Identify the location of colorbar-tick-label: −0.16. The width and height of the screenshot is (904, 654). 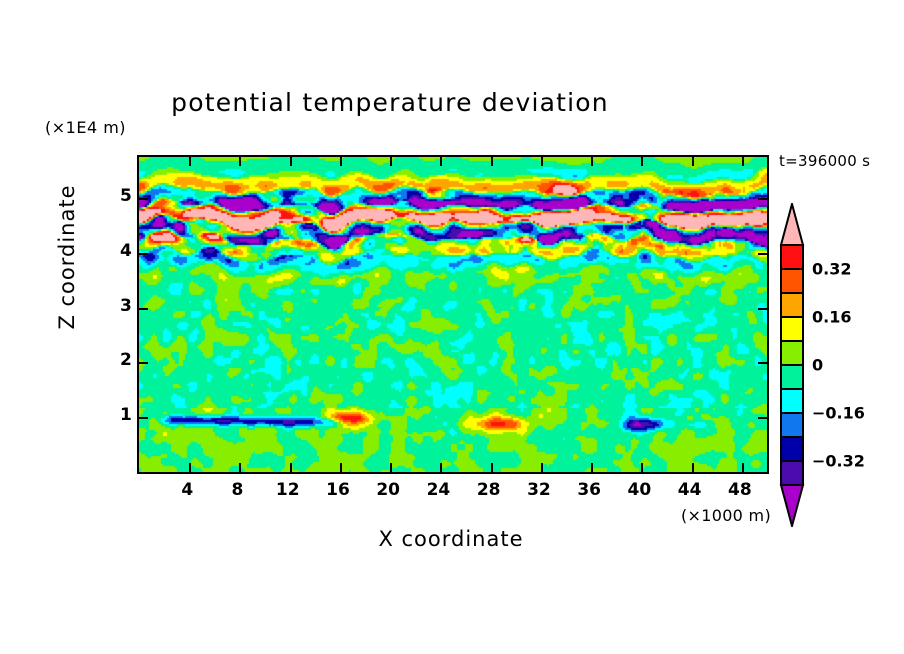
(838, 413).